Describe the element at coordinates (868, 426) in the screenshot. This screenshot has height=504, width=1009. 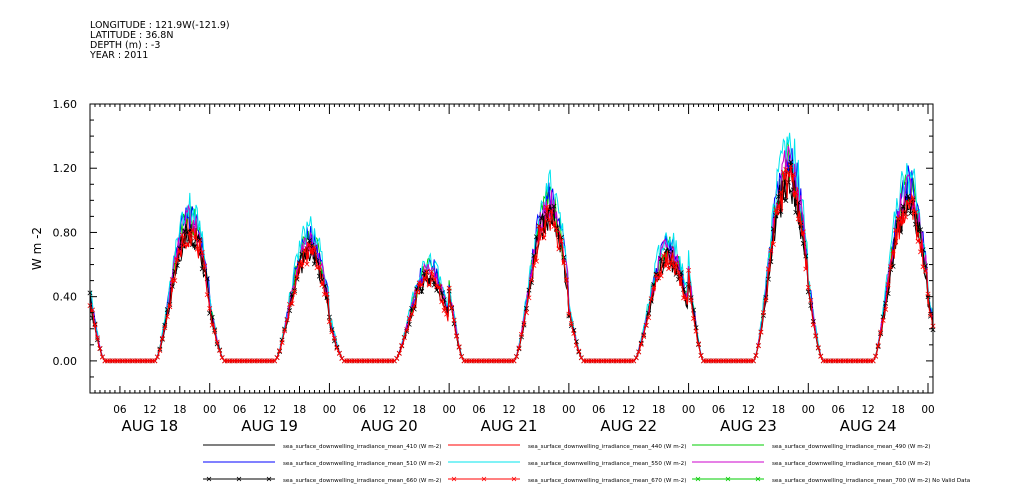
I see `x-day-label: AUG 24` at that location.